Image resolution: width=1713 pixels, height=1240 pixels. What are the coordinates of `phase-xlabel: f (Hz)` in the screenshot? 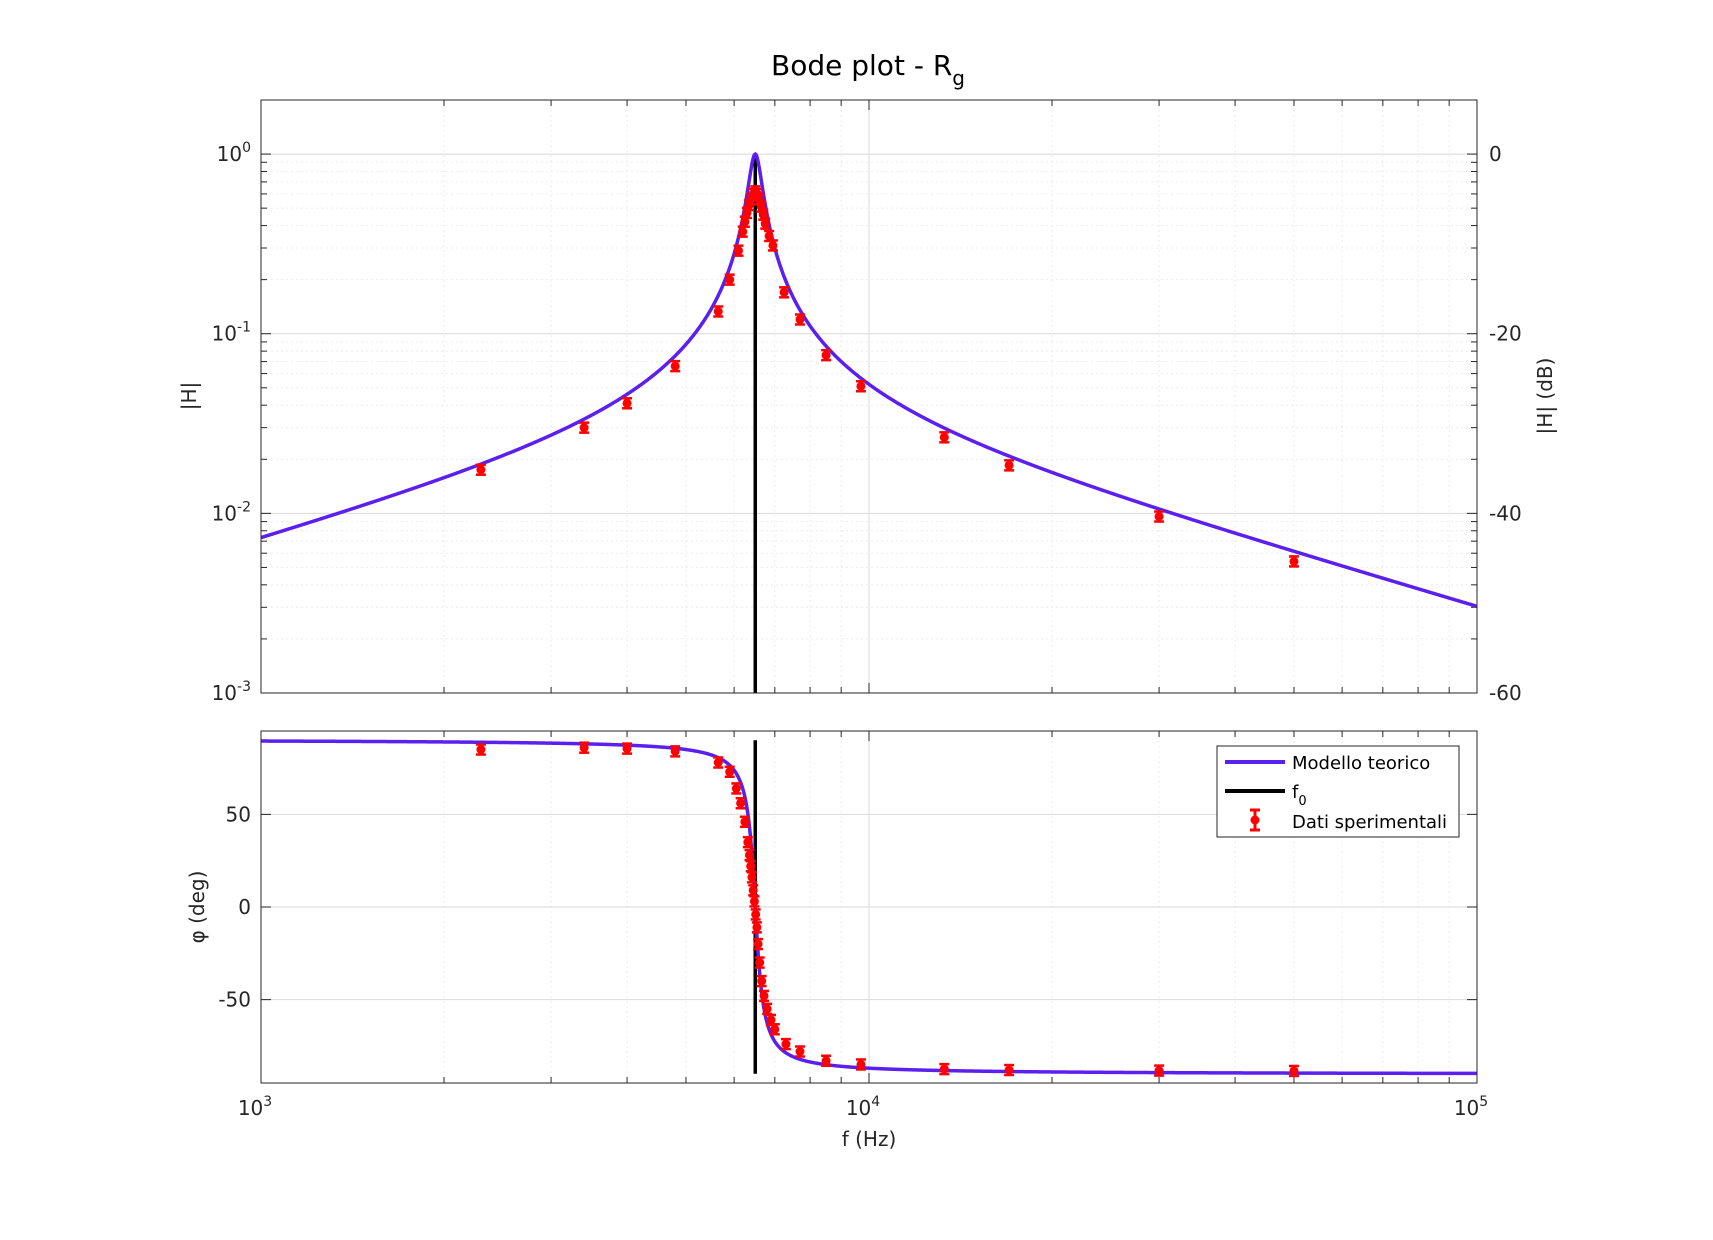 It's located at (869, 1139).